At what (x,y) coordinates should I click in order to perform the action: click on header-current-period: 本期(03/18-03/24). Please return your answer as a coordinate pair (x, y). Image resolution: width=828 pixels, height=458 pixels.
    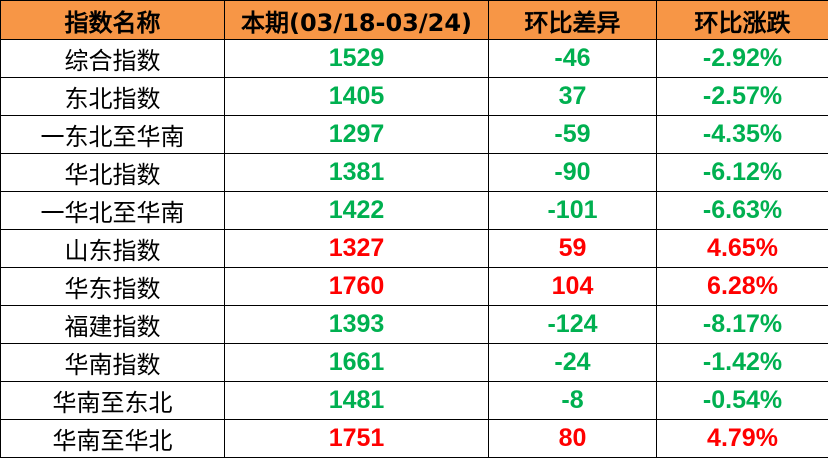
    Looking at the image, I should click on (357, 20).